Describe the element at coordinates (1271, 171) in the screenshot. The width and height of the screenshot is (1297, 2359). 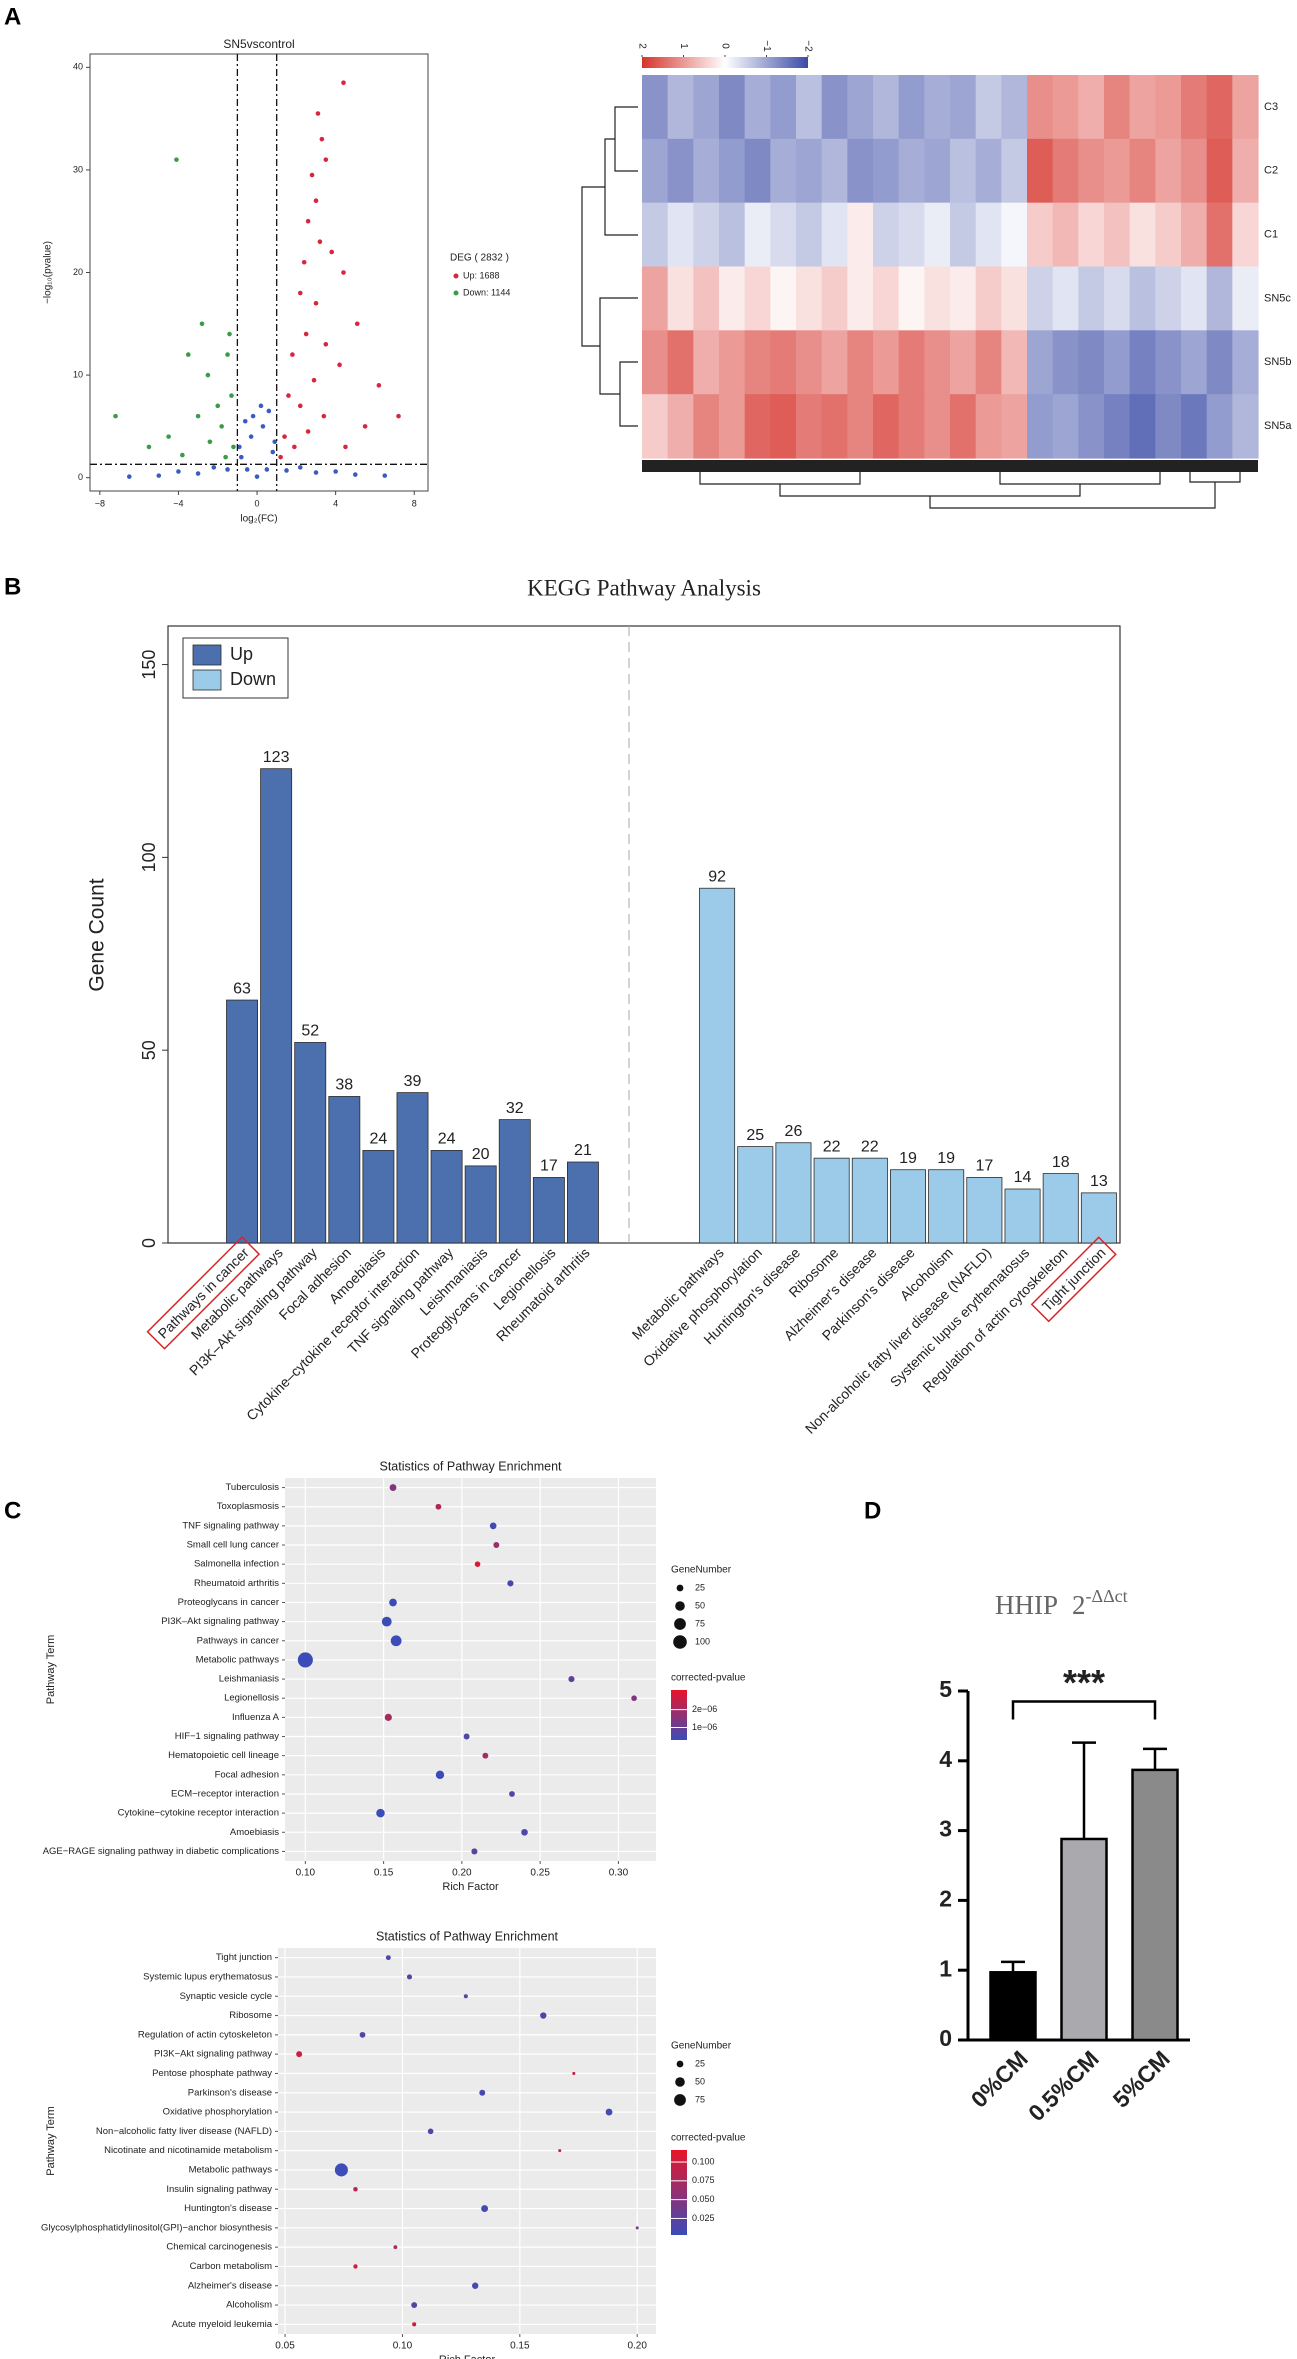
I see `row-label: C2` at that location.